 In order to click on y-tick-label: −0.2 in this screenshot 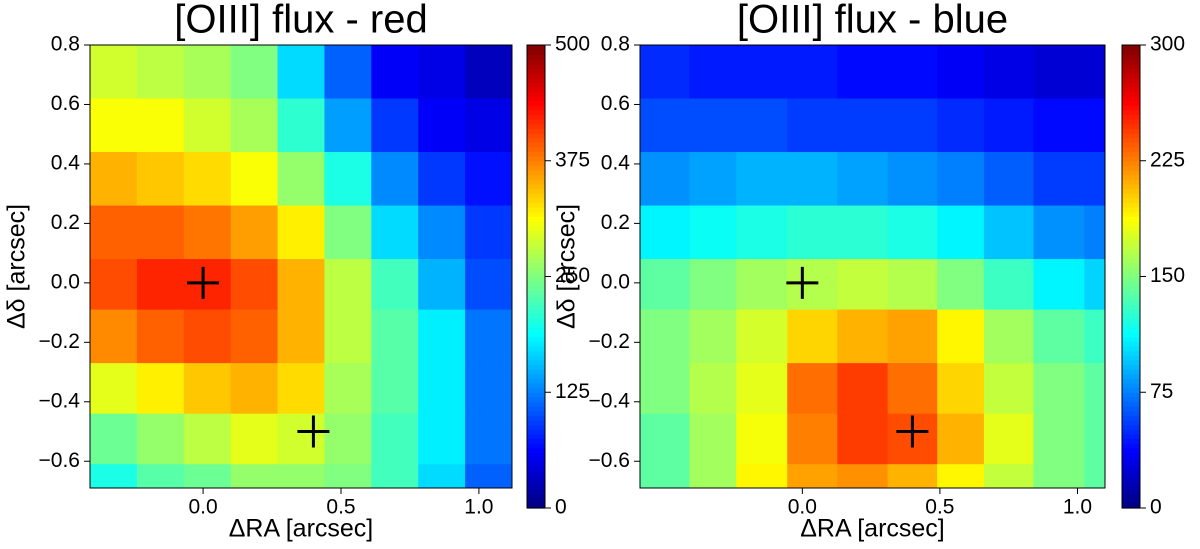, I will do `click(609, 341)`.